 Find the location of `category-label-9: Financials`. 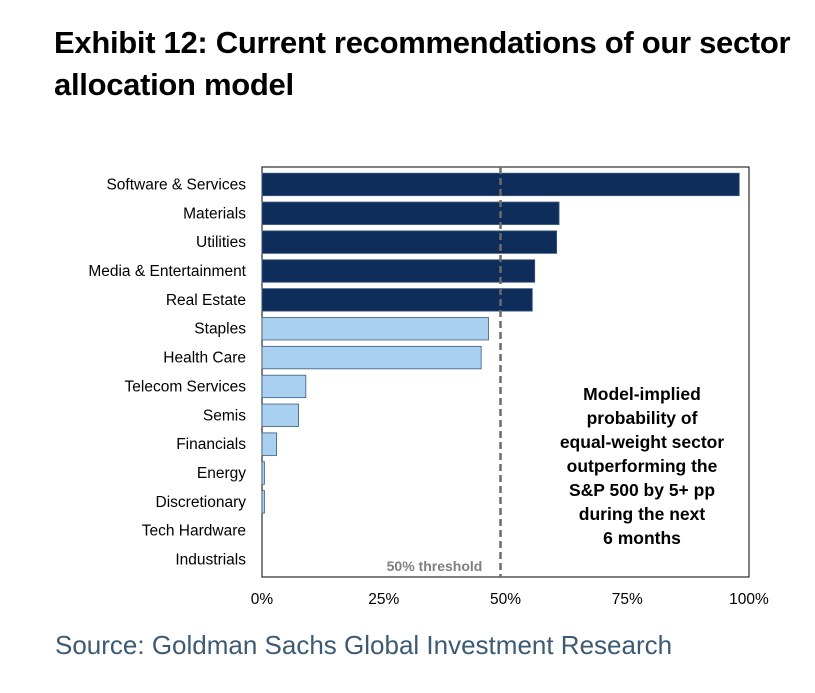

category-label-9: Financials is located at coordinates (211, 444).